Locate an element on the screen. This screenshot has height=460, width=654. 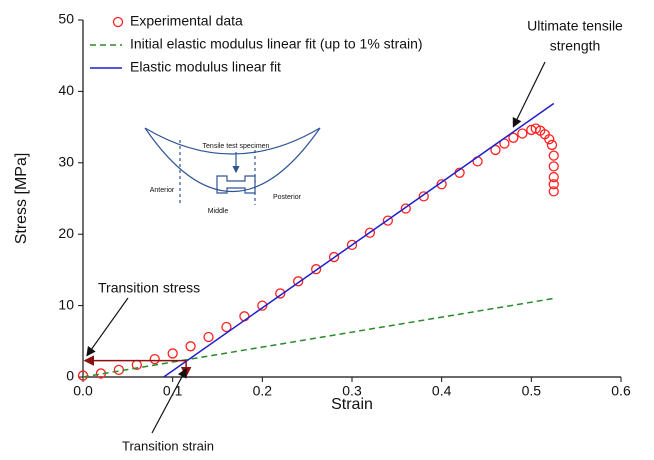
inset-label: Posterior is located at coordinates (287, 197).